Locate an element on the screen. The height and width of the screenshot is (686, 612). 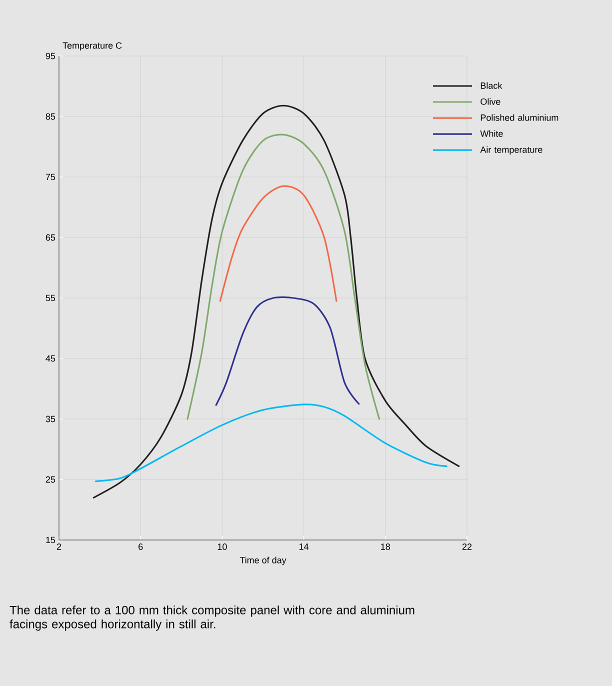
legend-label: Polished aluminium is located at coordinates (519, 117).